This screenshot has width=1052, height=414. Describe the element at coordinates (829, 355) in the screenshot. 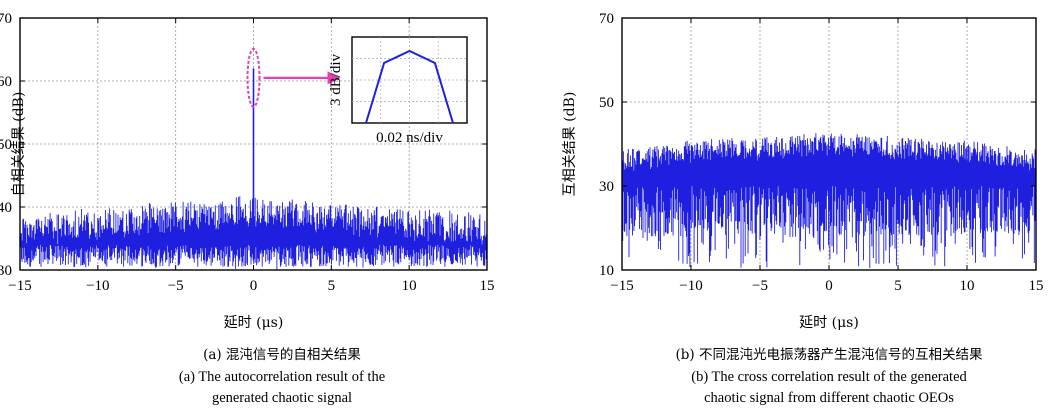

I see `caption-b-cn: (b) 不同混沌光电振荡器产生混沌信号的互相关结果` at that location.